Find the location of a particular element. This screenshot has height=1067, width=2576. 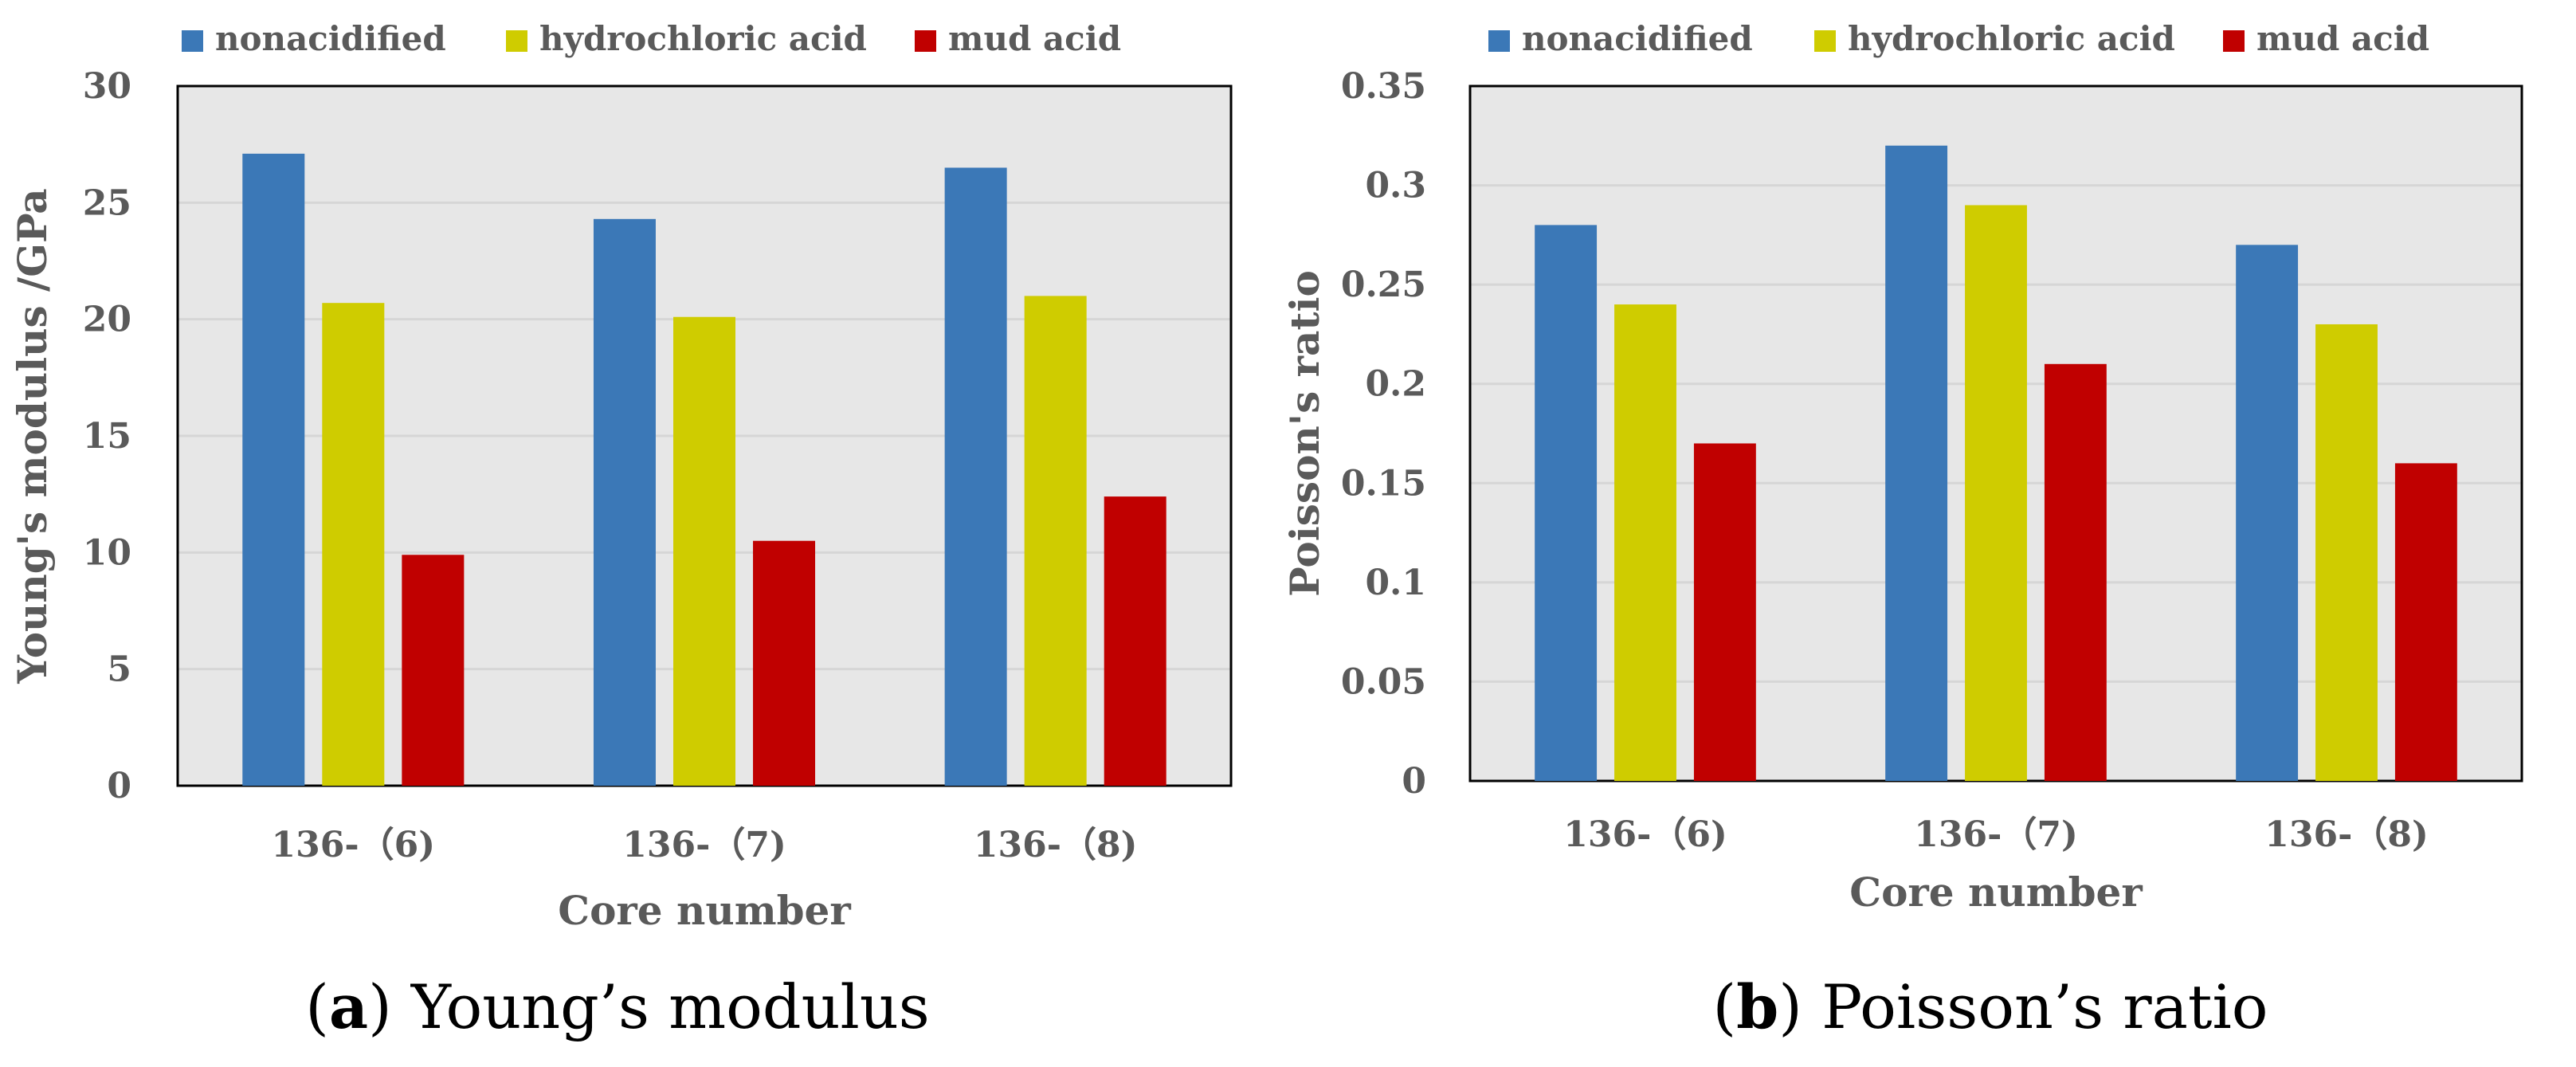

y-tick-label: 25 is located at coordinates (107, 202).